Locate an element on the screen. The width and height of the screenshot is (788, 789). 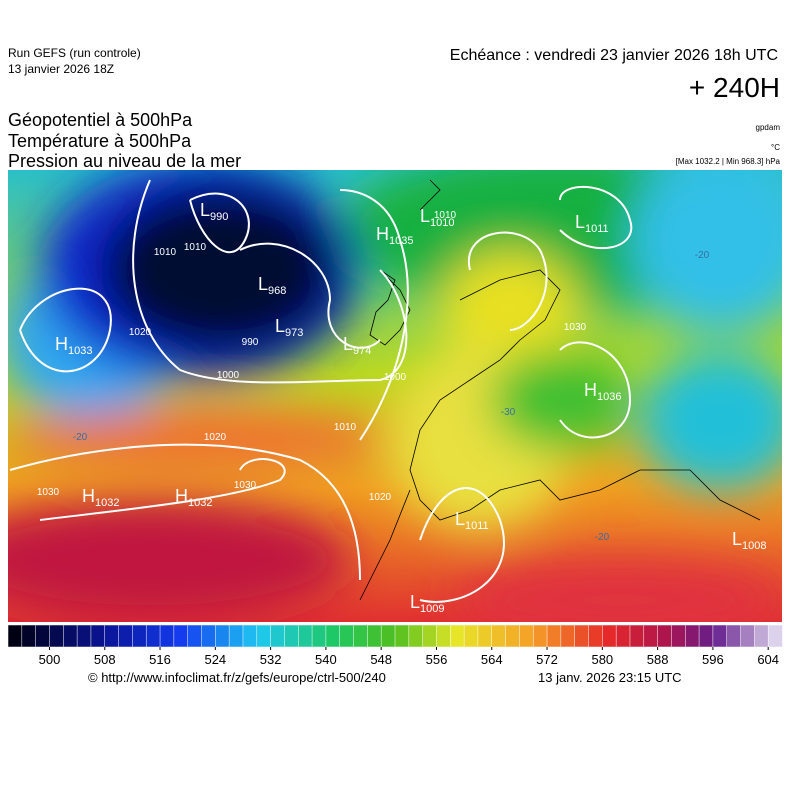
colorbar-tick-label: 524 is located at coordinates (215, 659).